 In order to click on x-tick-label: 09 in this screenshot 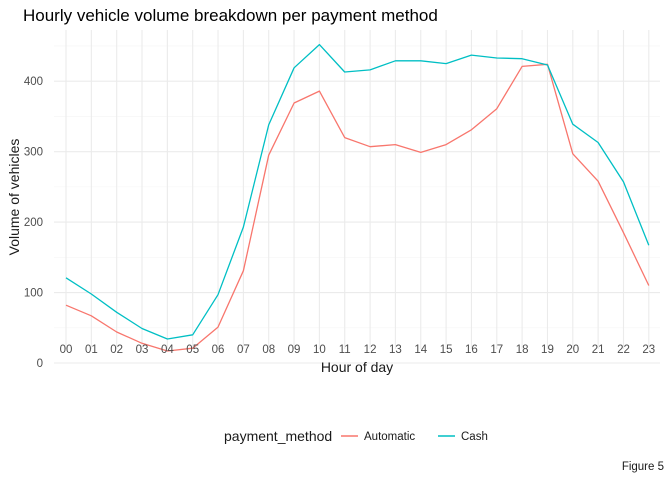, I will do `click(294, 350)`.